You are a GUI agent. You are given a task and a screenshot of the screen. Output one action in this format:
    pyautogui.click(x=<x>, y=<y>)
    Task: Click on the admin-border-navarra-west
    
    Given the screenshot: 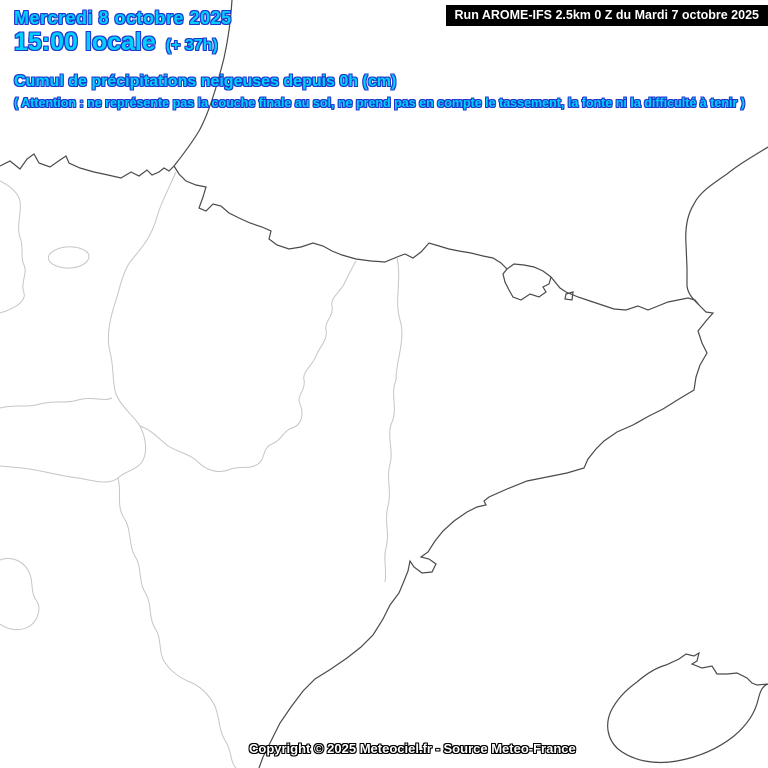 What is the action you would take?
    pyautogui.click(x=88, y=327)
    